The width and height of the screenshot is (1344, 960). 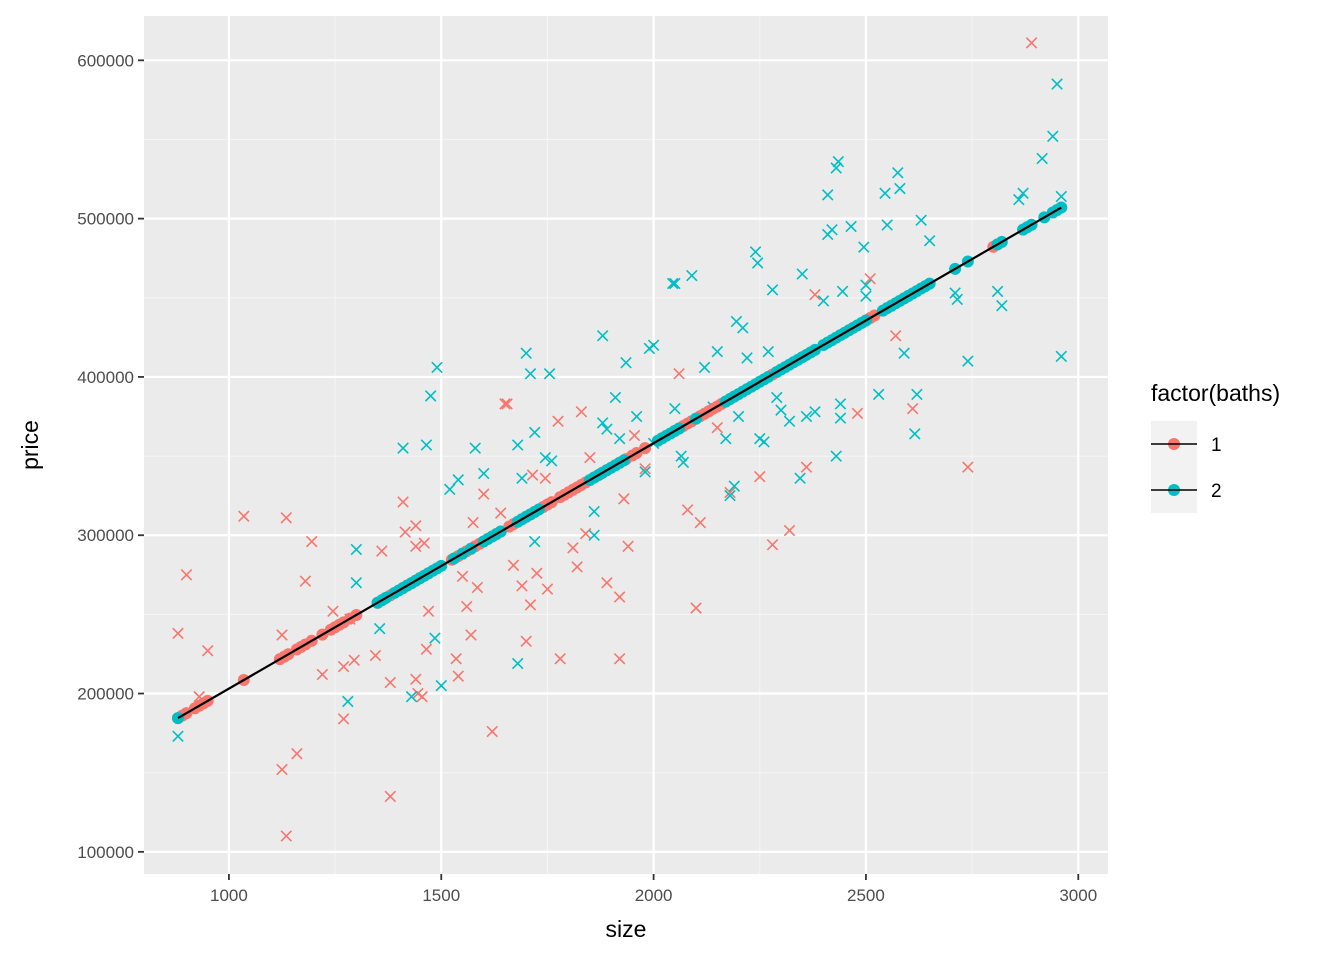 I want to click on y-tick-label: 300000, so click(x=105, y=535).